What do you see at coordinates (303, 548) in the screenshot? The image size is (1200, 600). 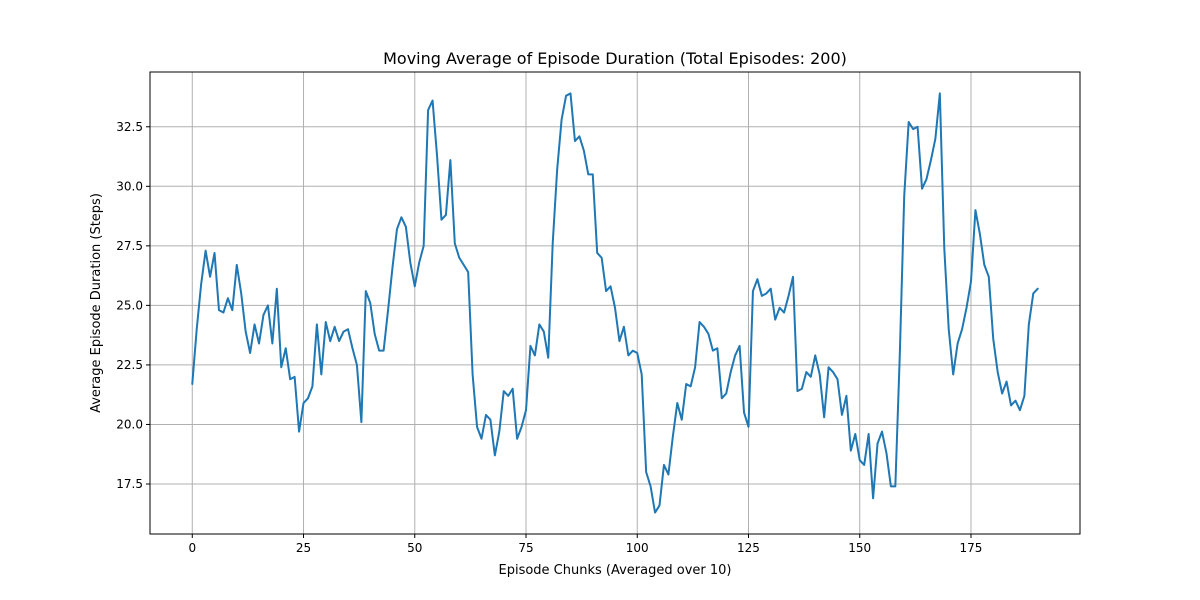 I see `x-tick-label: 25` at bounding box center [303, 548].